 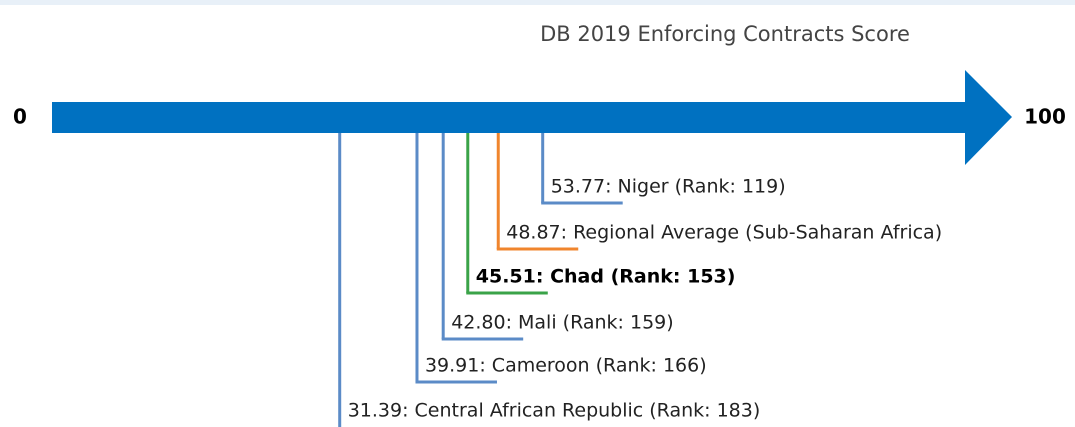 What do you see at coordinates (20, 117) in the screenshot?
I see `scale-end-label: 0` at bounding box center [20, 117].